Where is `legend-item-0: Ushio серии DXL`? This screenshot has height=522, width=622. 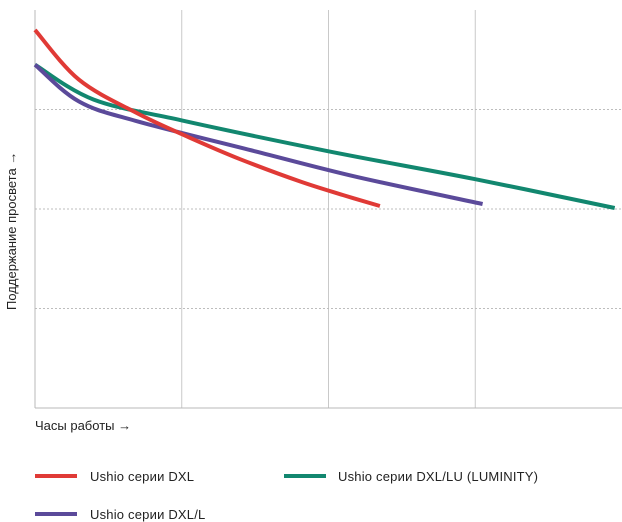 legend-item-0: Ushio серии DXL is located at coordinates (114, 476).